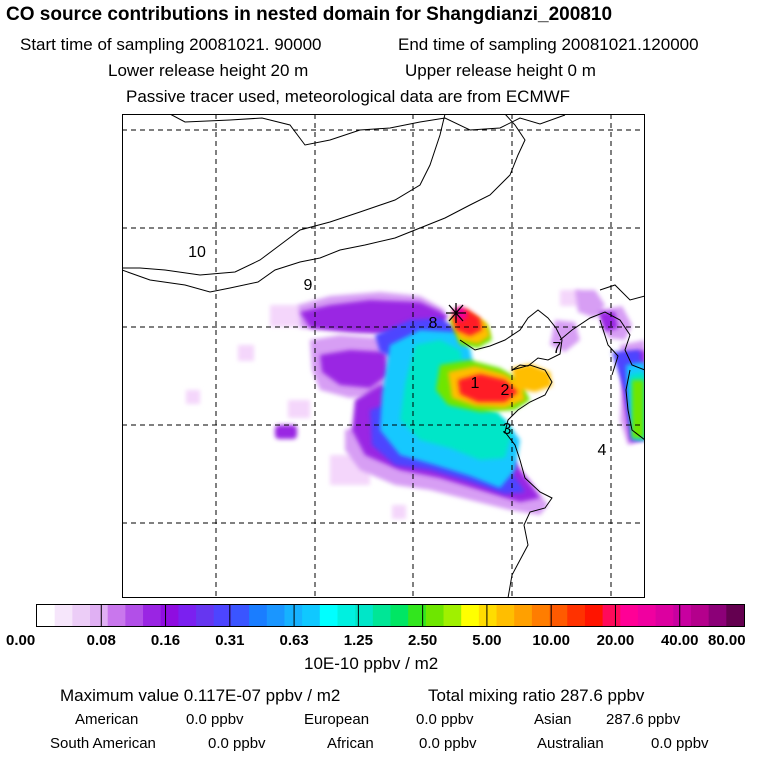 This screenshot has width=768, height=768. I want to click on european-label: European, so click(337, 719).